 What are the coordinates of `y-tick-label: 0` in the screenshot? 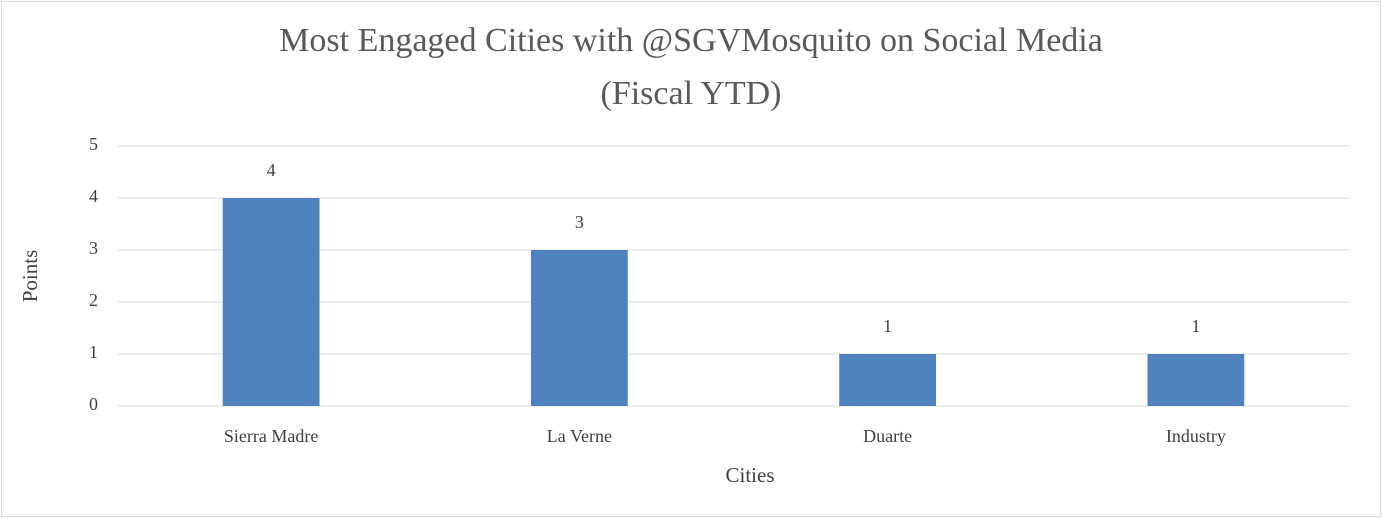 It's located at (93, 404).